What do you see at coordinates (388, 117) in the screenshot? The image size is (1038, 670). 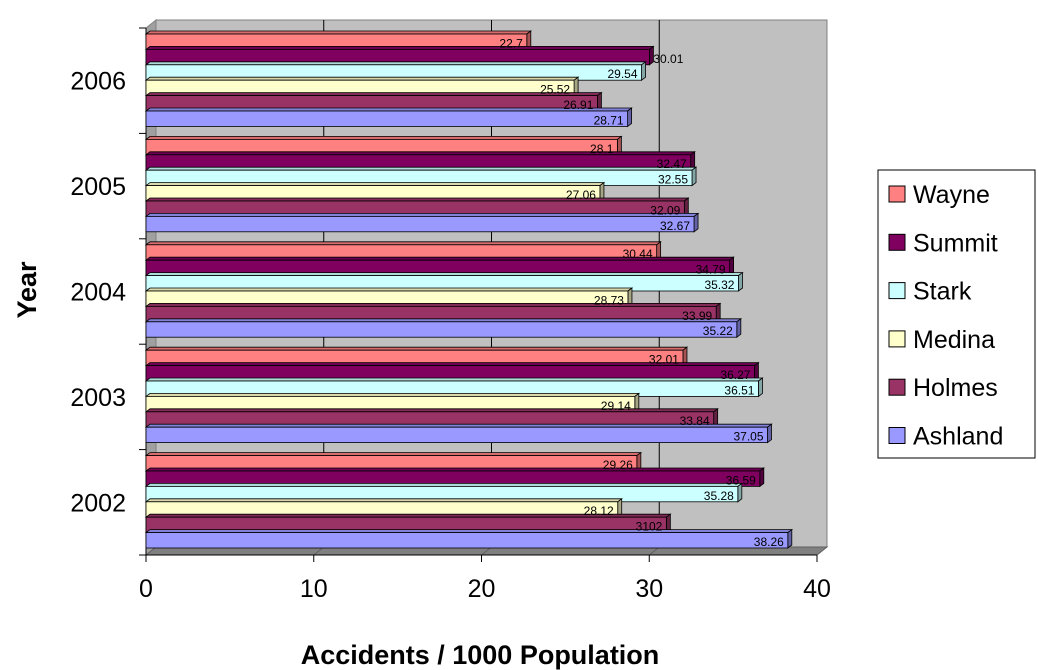 I see `bar-ashland-2006` at bounding box center [388, 117].